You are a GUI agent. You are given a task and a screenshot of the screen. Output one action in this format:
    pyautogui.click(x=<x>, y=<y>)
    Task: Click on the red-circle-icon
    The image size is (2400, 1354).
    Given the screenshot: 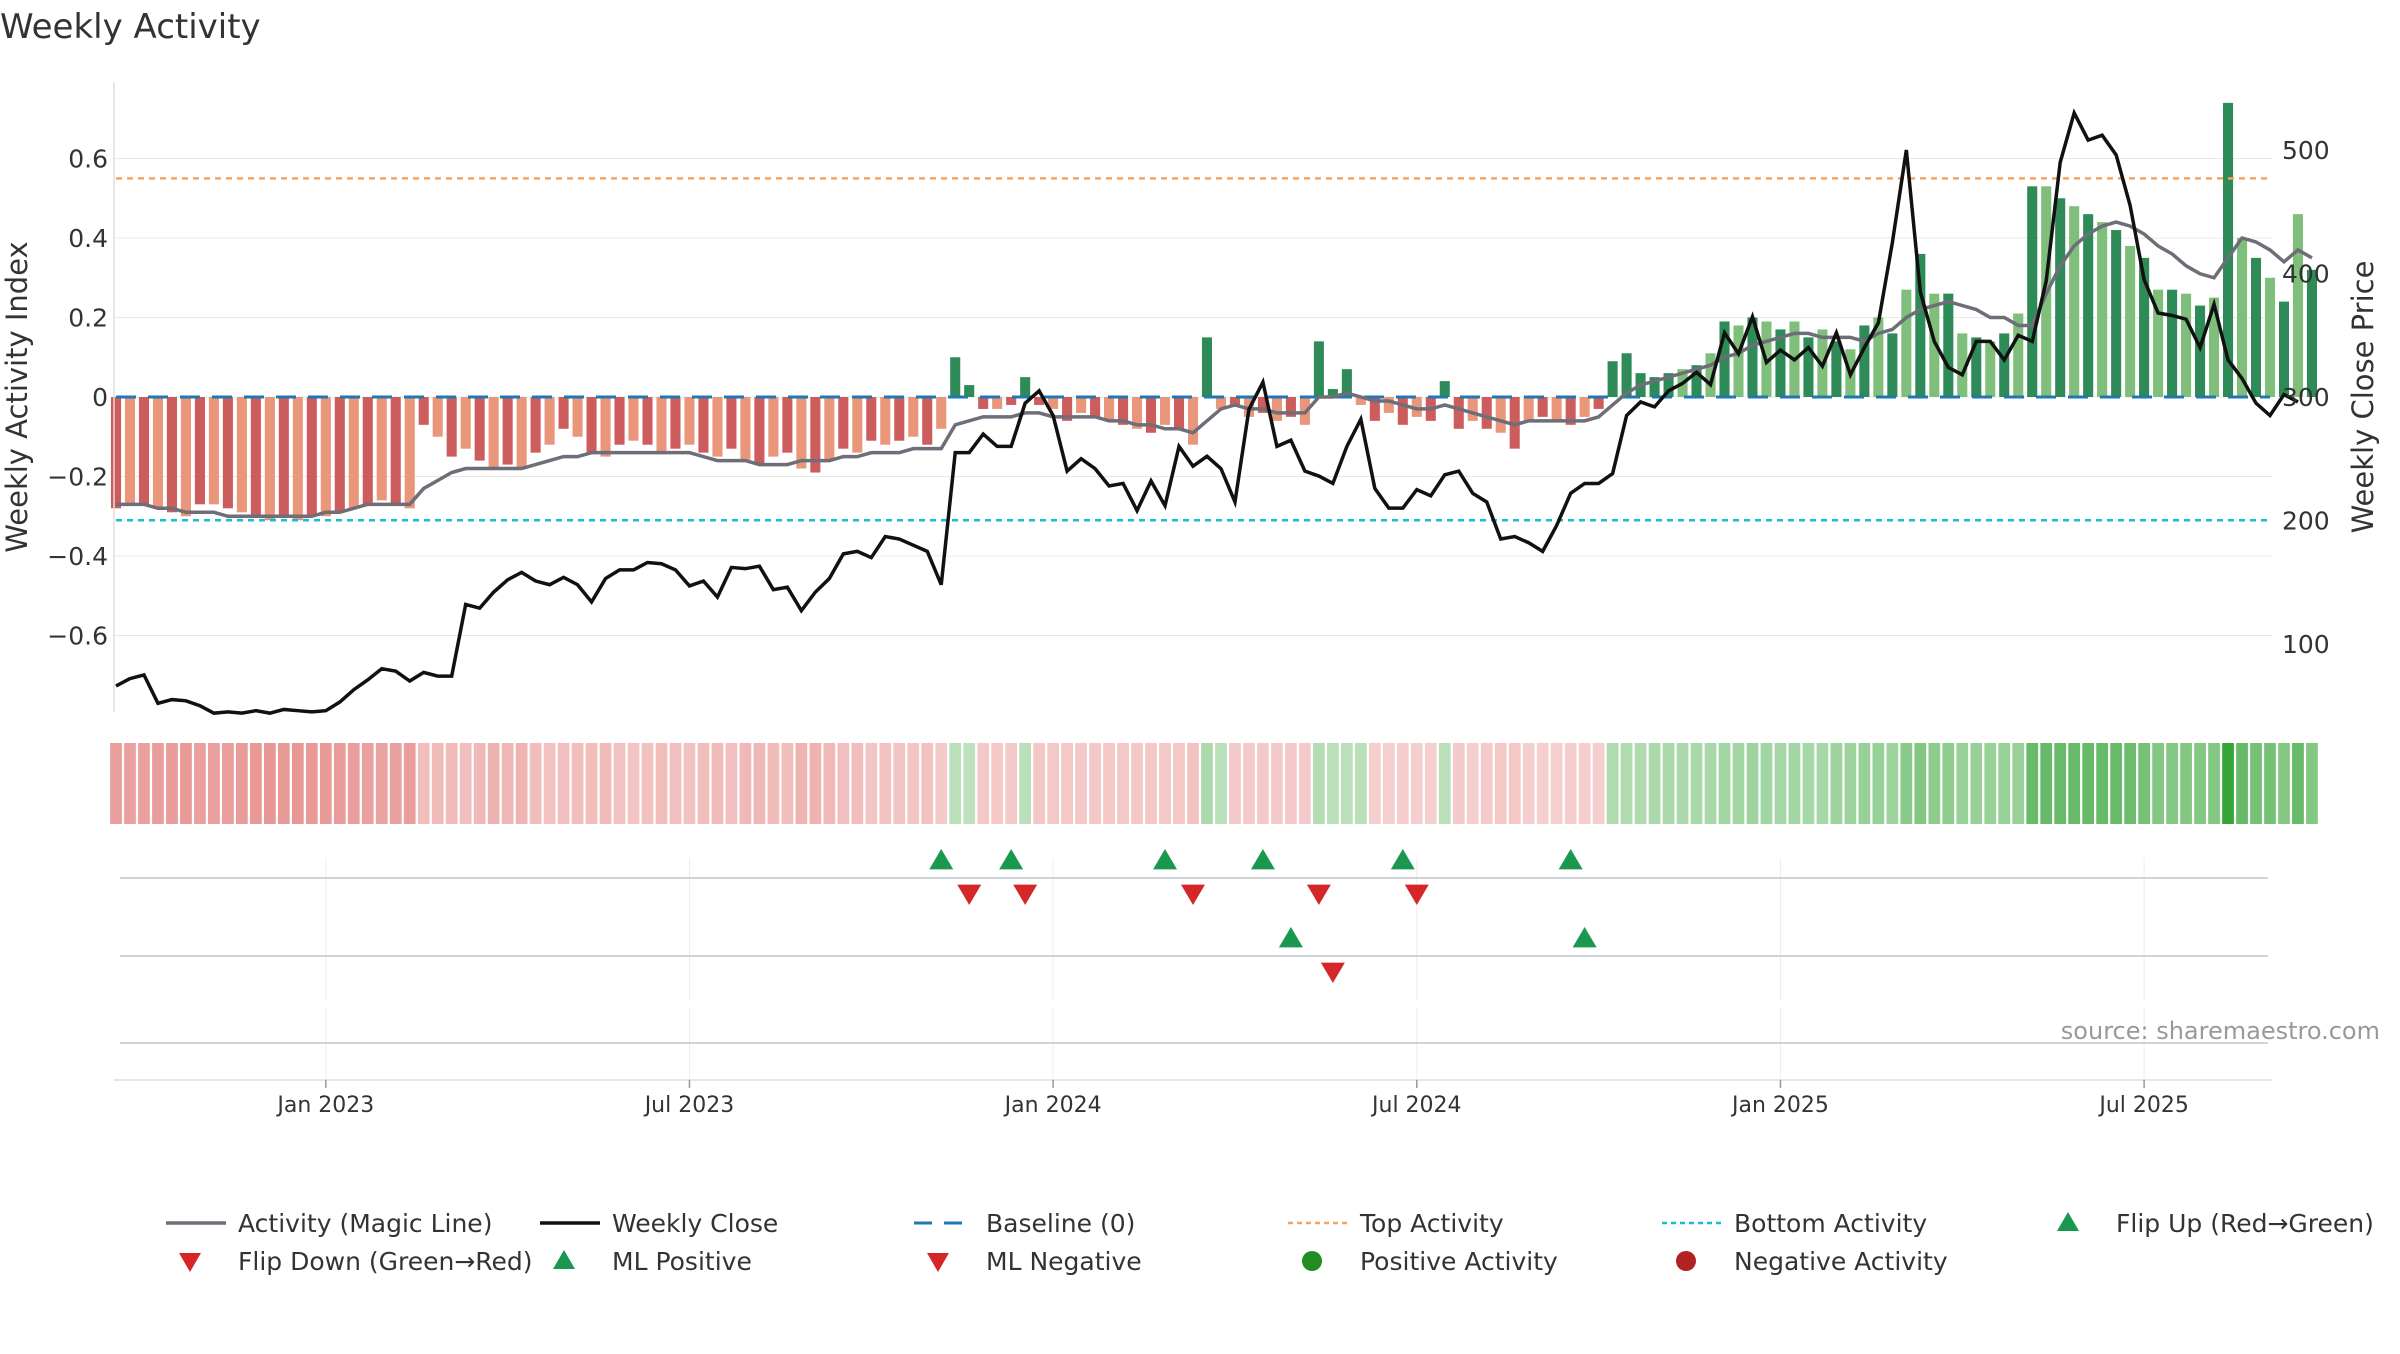 What is the action you would take?
    pyautogui.click(x=1686, y=1261)
    